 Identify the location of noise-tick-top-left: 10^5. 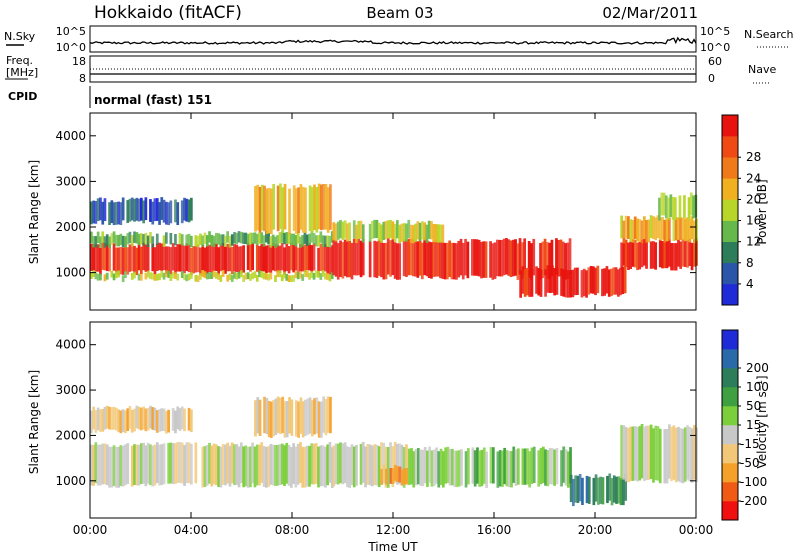
(71, 31).